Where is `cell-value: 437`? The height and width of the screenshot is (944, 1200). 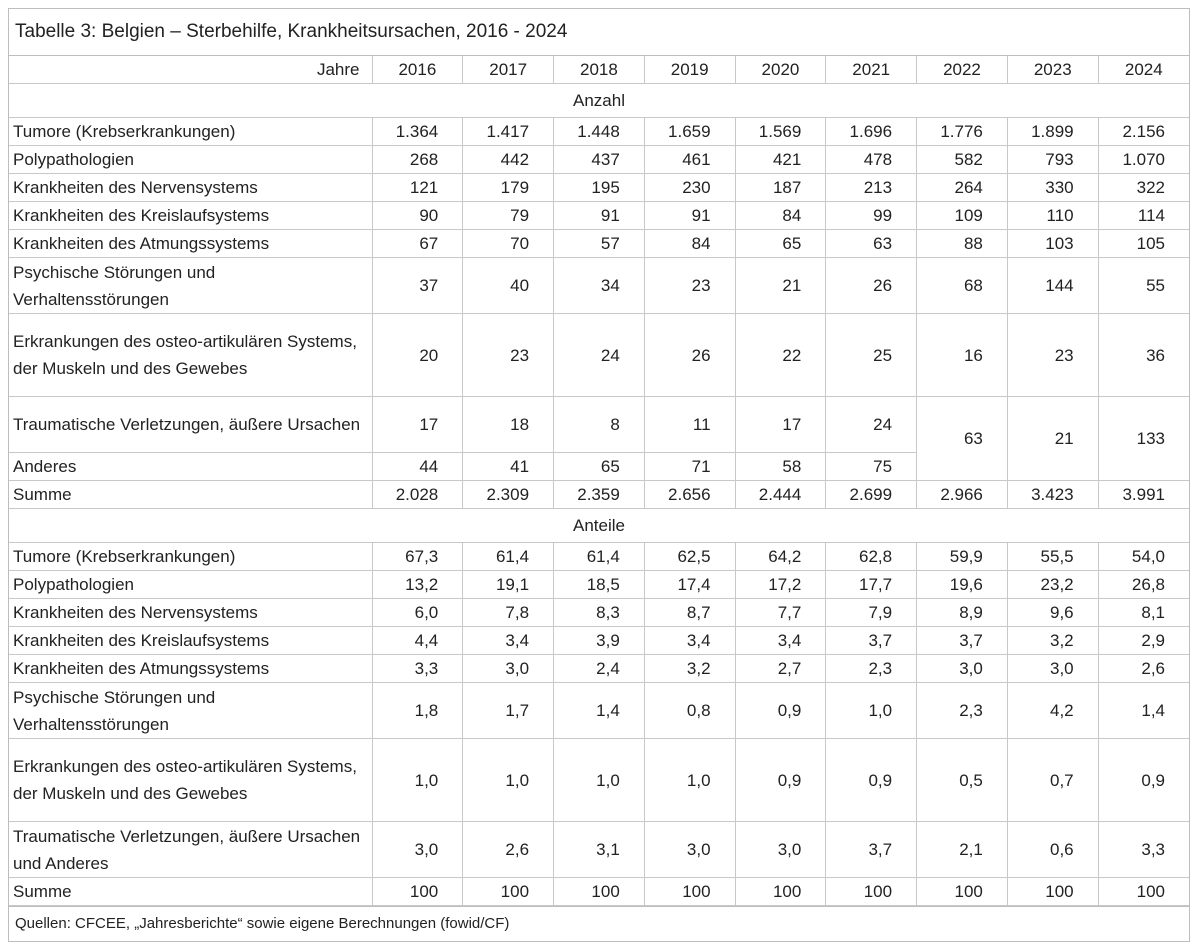
cell-value: 437 is located at coordinates (599, 159).